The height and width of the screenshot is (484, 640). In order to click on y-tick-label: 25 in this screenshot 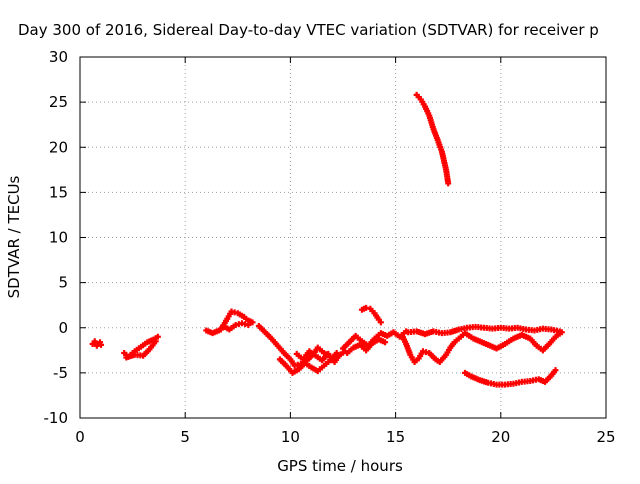, I will do `click(58, 102)`.